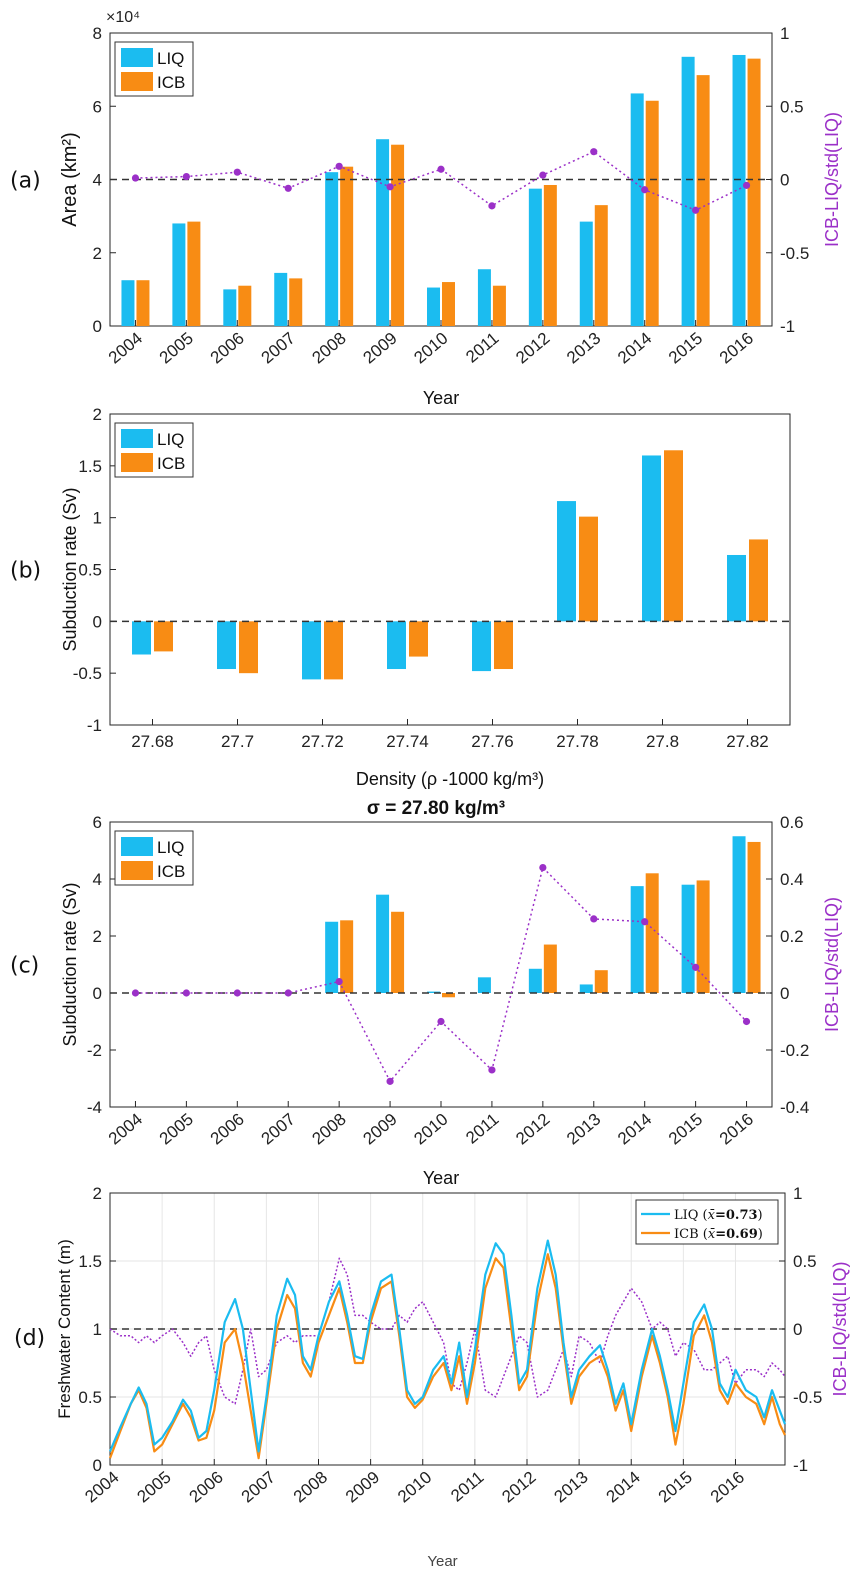  What do you see at coordinates (566, 561) in the screenshot?
I see `bar-liq-27.78` at bounding box center [566, 561].